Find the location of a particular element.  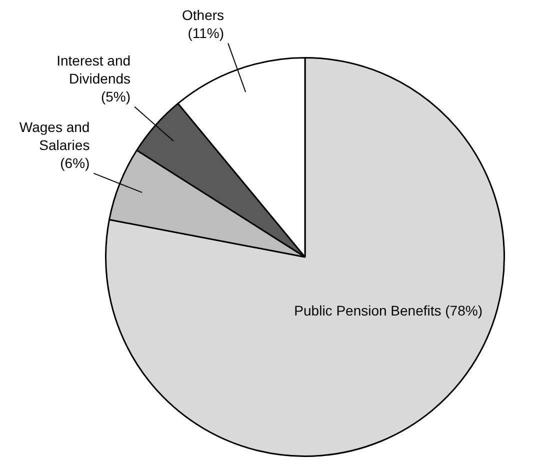

slice-label: Others is located at coordinates (203, 15).